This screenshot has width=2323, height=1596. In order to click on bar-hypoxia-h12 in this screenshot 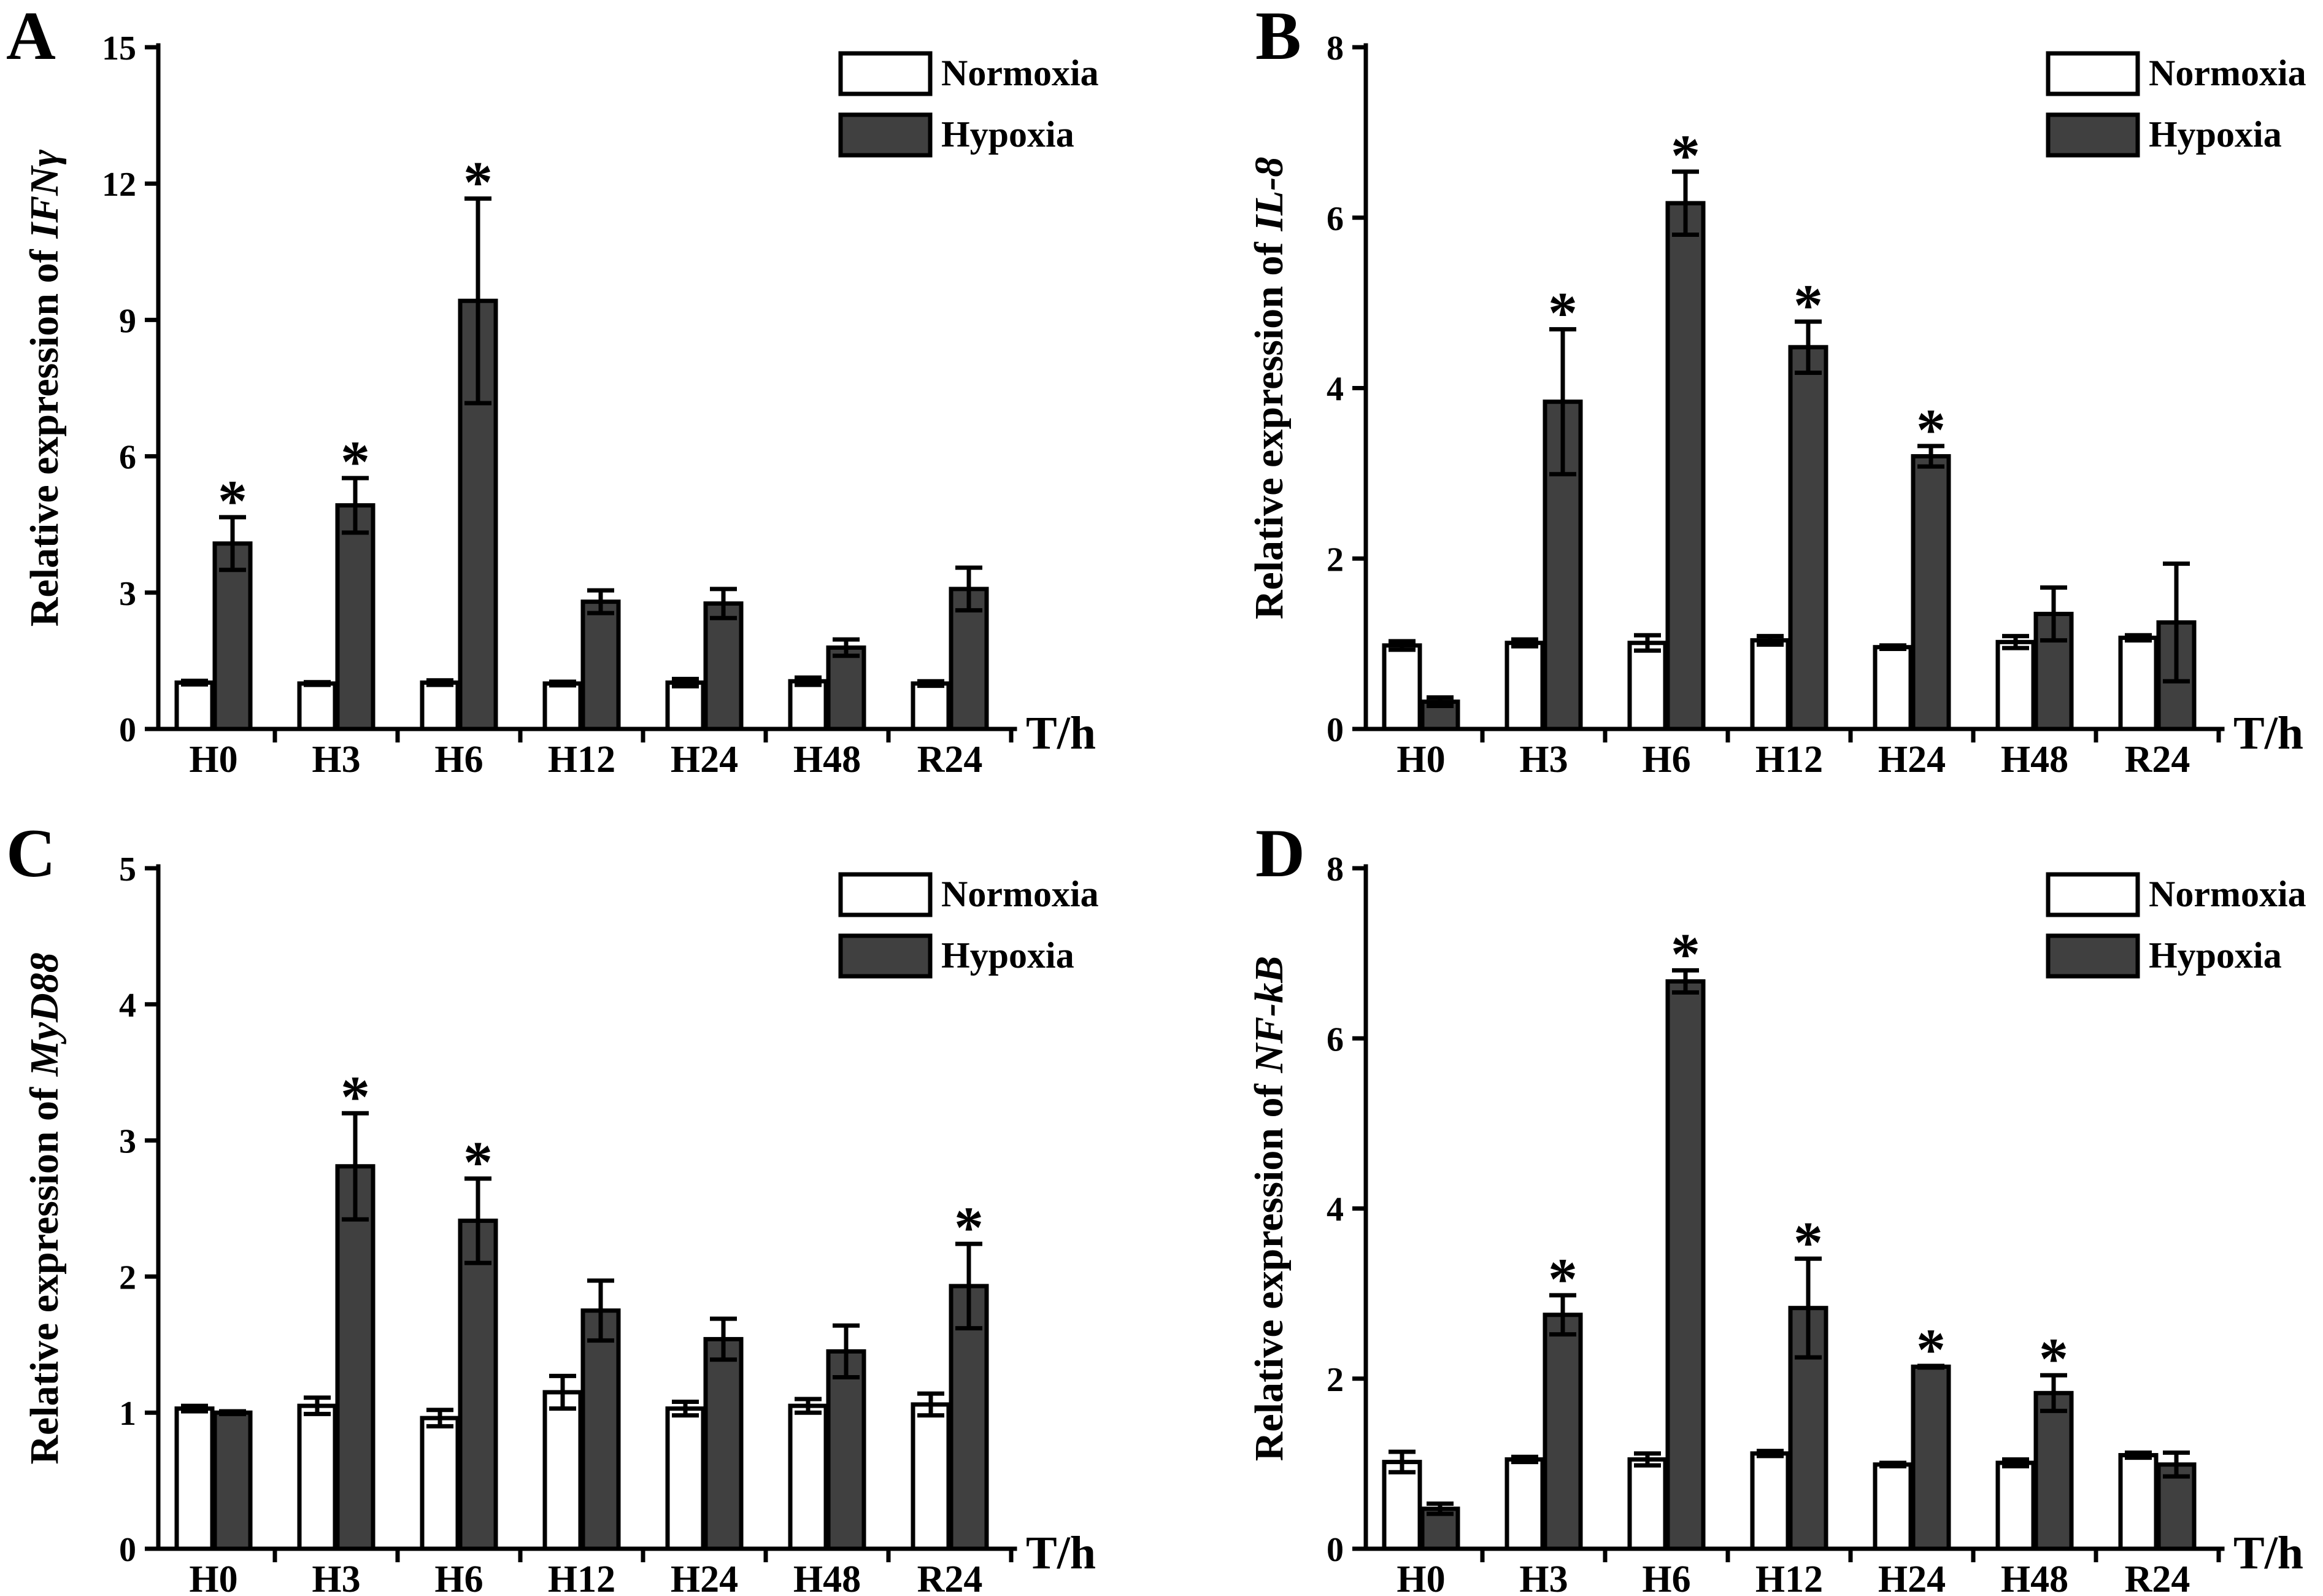, I will do `click(1808, 538)`.